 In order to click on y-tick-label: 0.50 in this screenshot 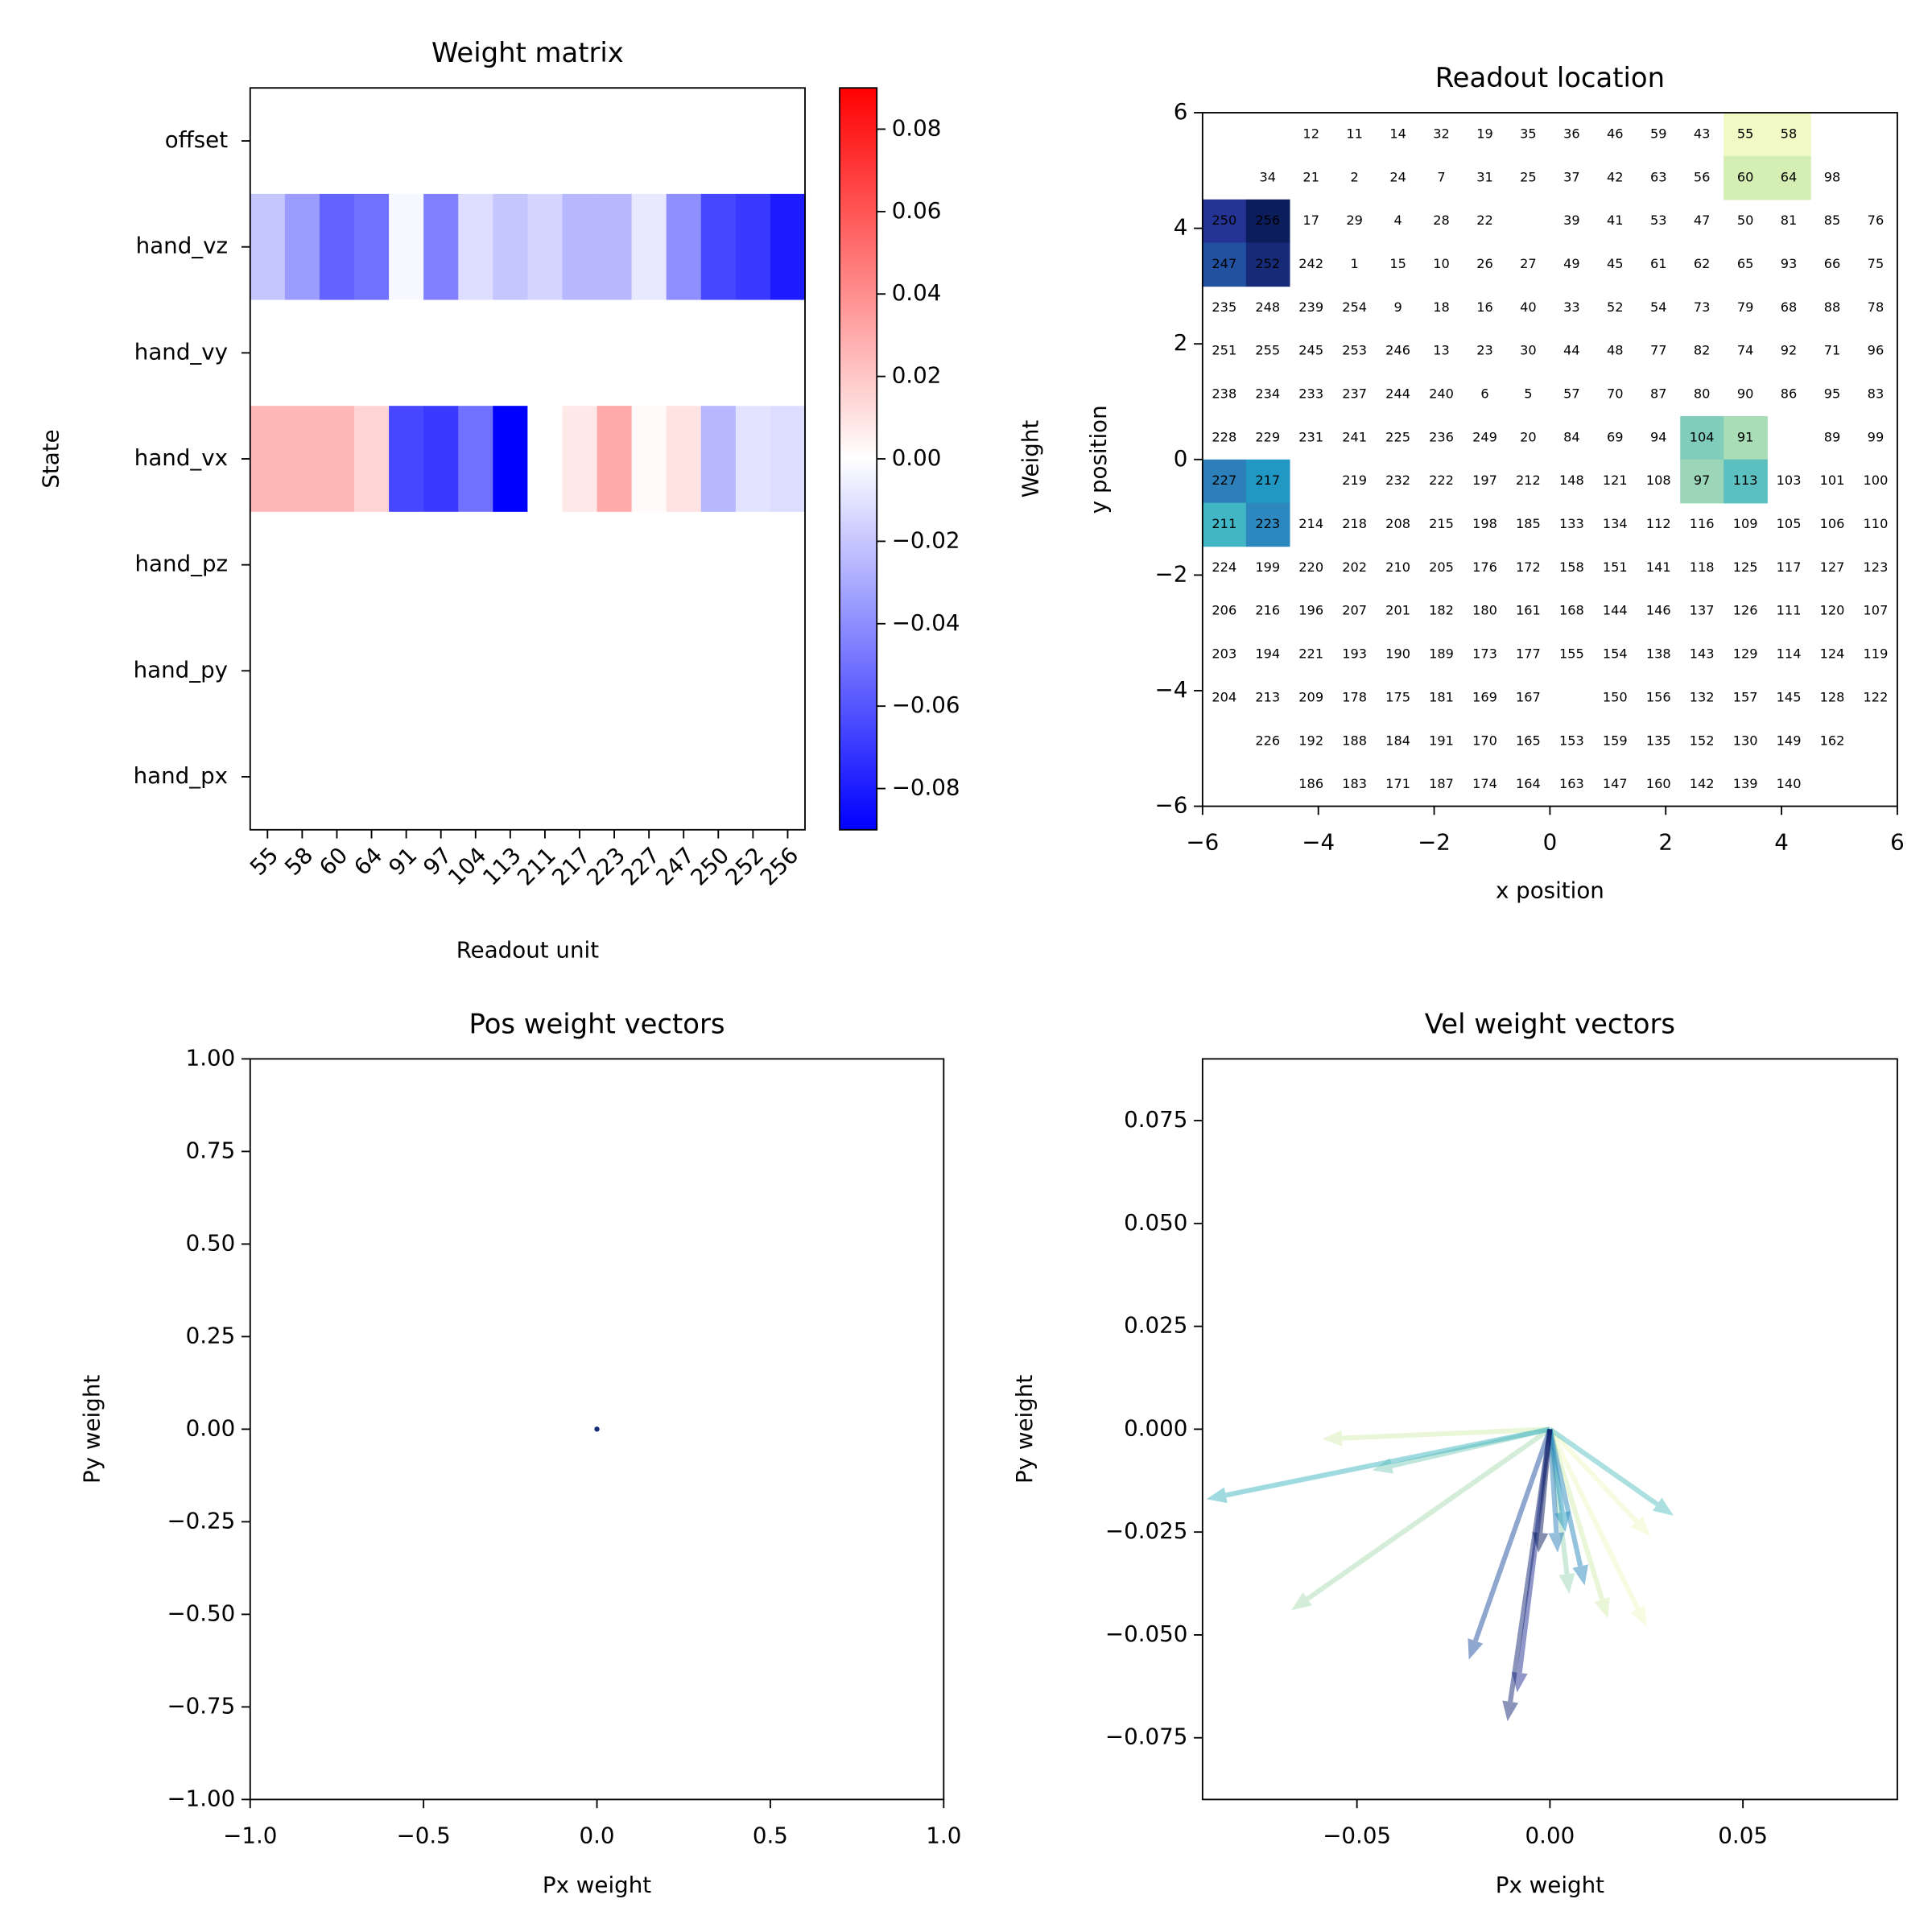, I will do `click(211, 1242)`.